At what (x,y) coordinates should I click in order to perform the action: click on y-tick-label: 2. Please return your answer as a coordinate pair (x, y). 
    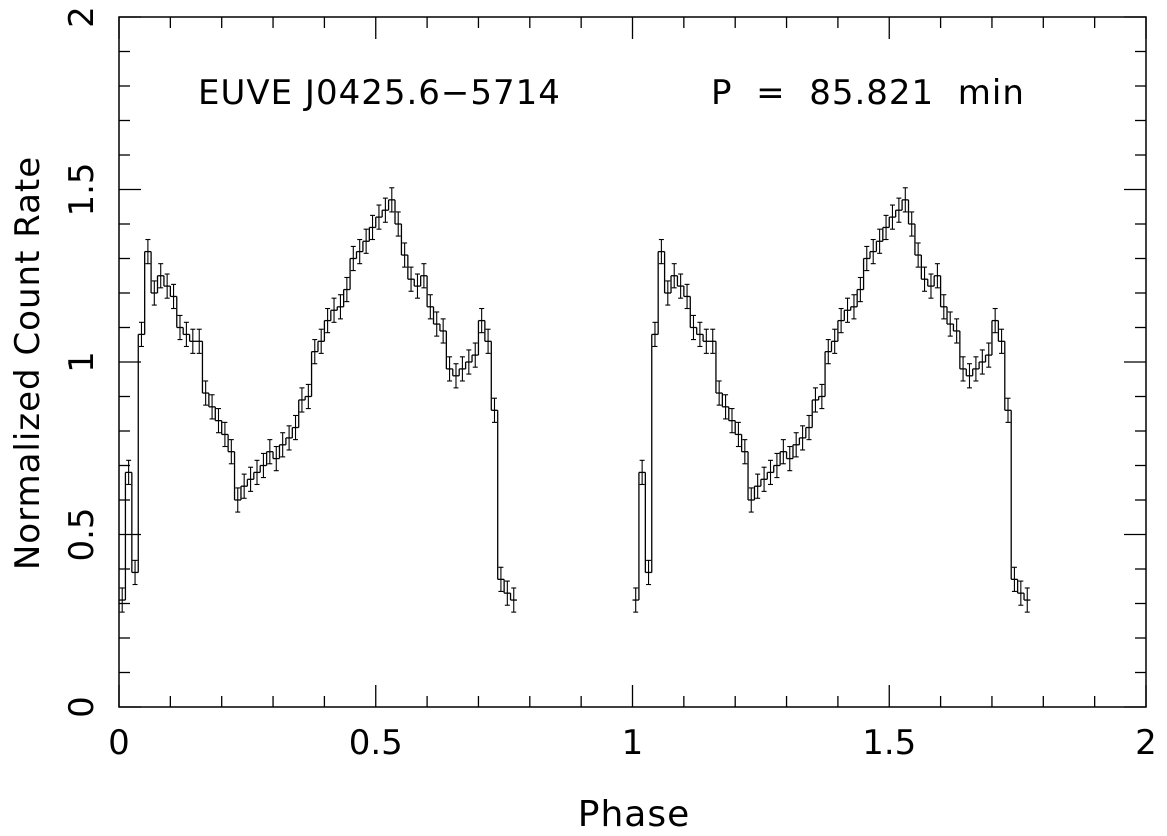
    Looking at the image, I should click on (82, 17).